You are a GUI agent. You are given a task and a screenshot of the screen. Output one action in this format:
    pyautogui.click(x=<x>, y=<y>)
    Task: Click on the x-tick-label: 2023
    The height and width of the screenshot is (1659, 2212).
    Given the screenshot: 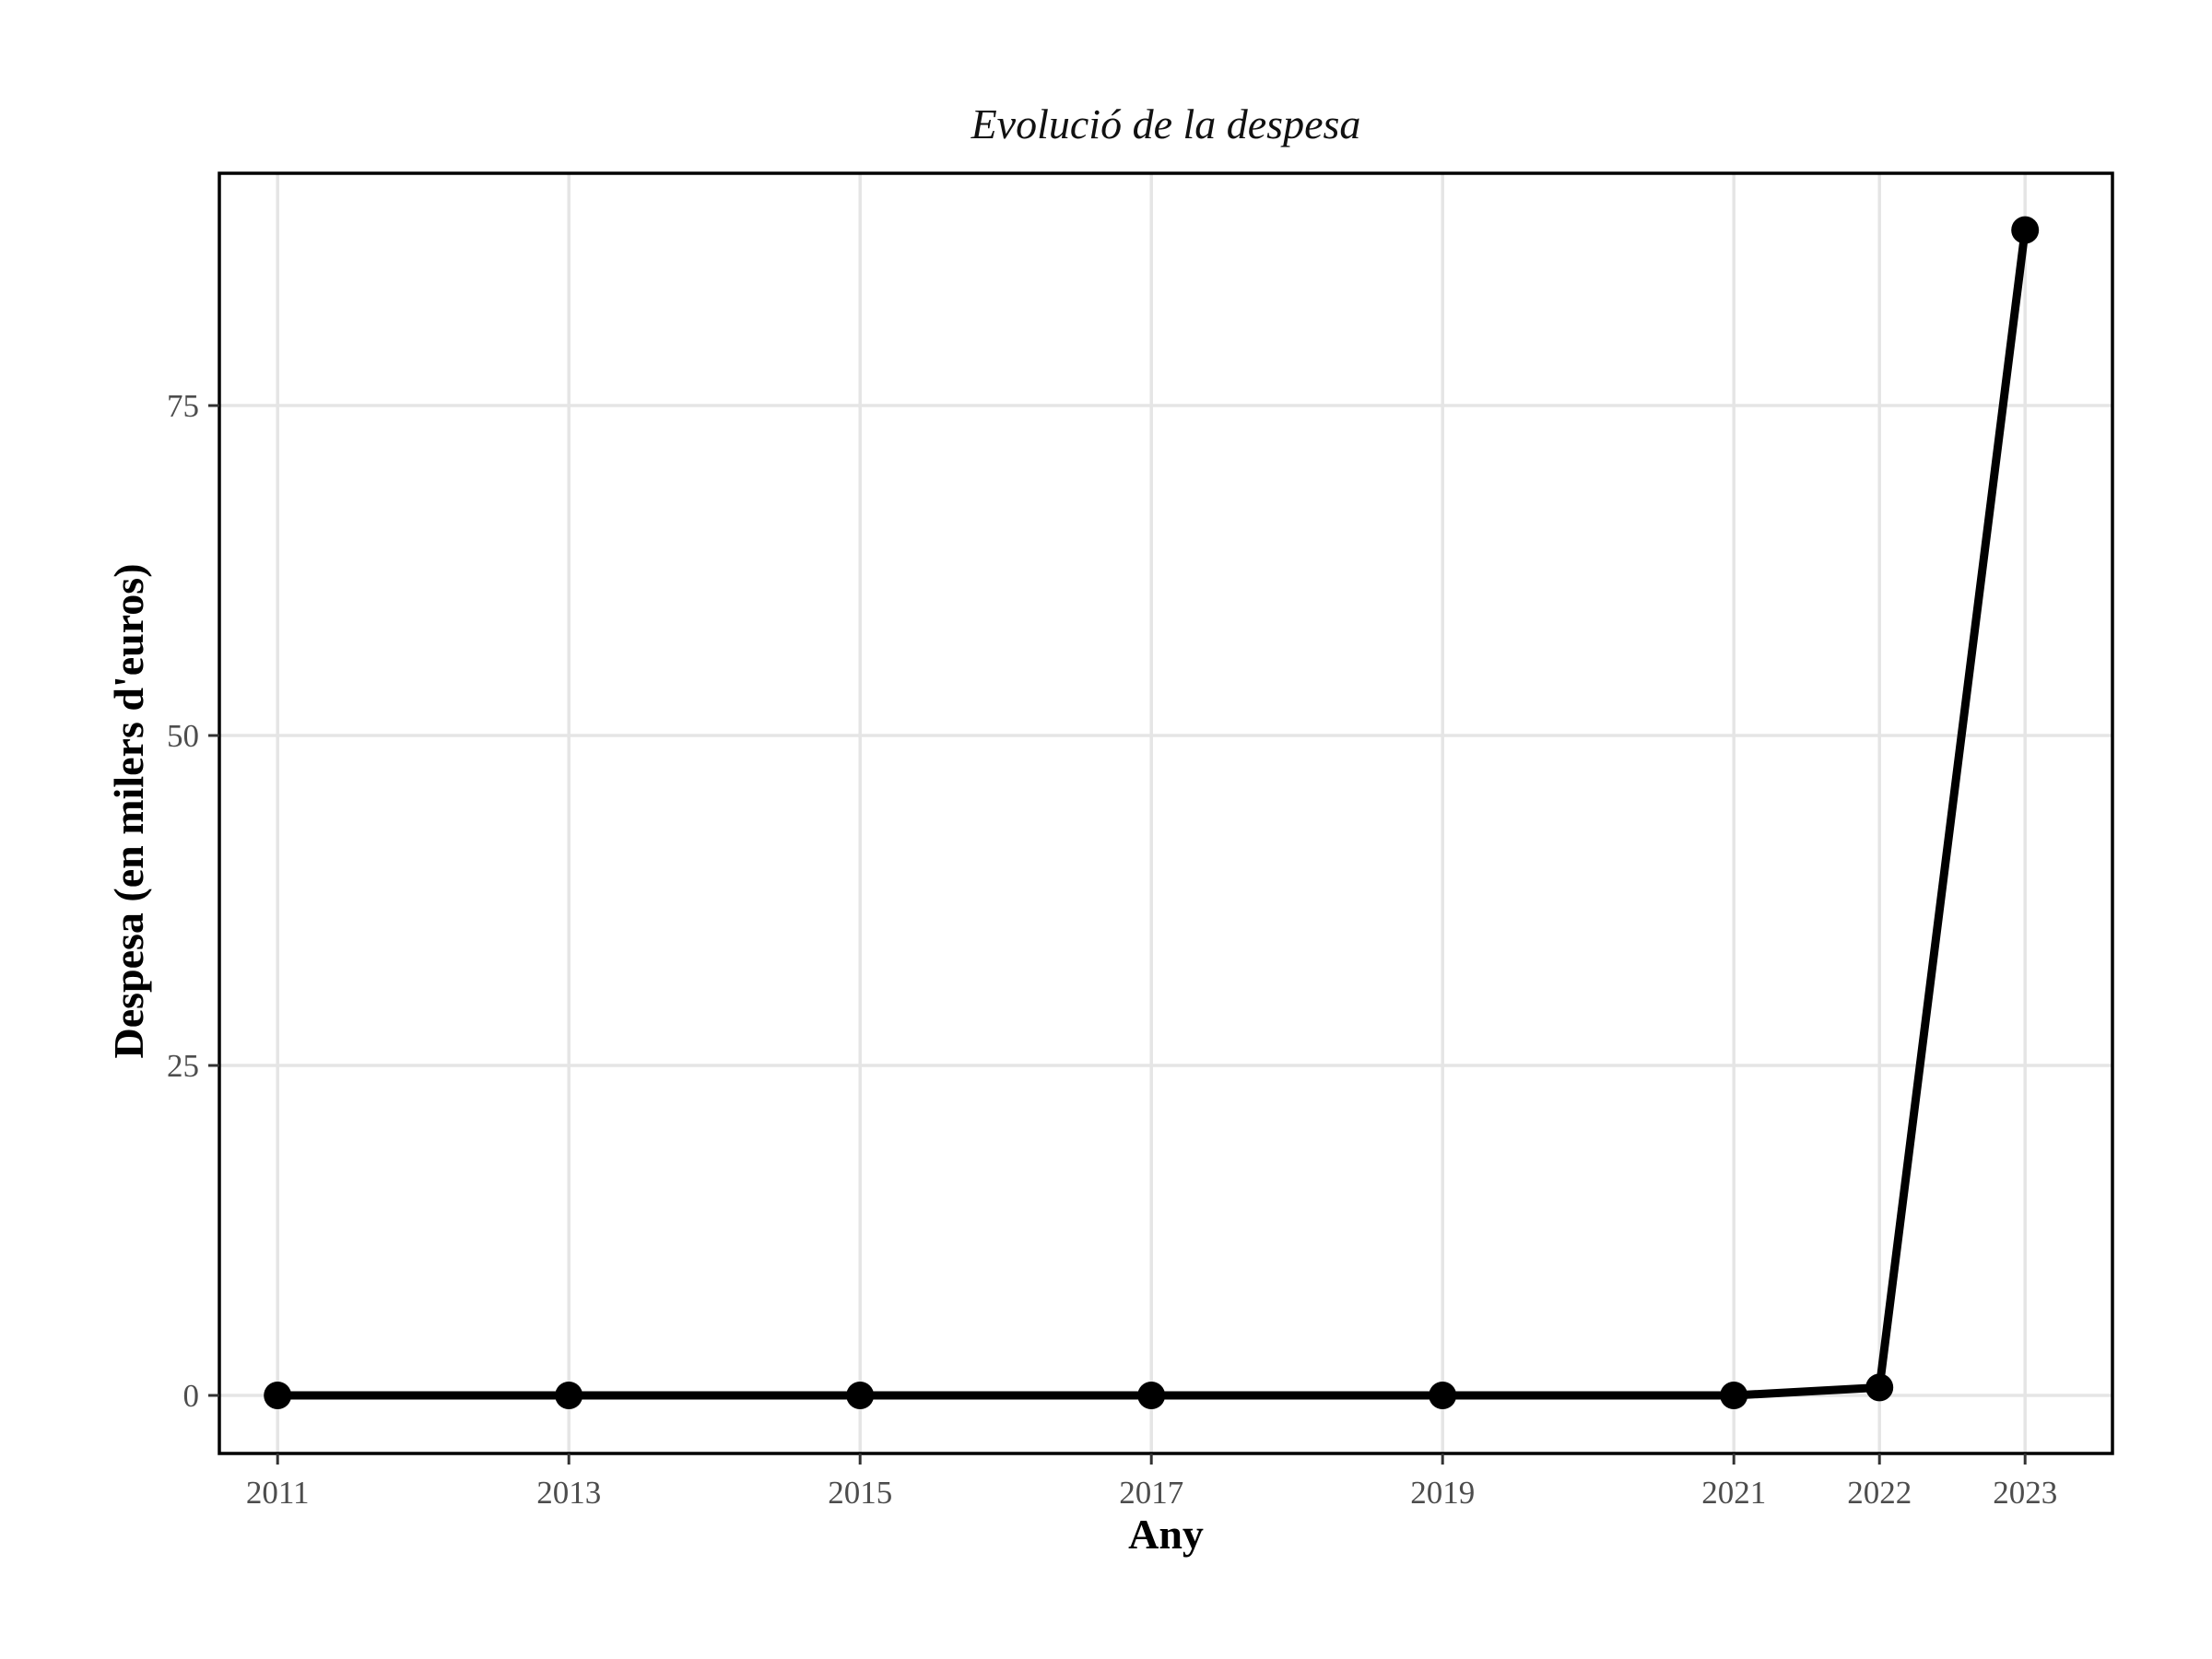 What is the action you would take?
    pyautogui.click(x=2025, y=1493)
    